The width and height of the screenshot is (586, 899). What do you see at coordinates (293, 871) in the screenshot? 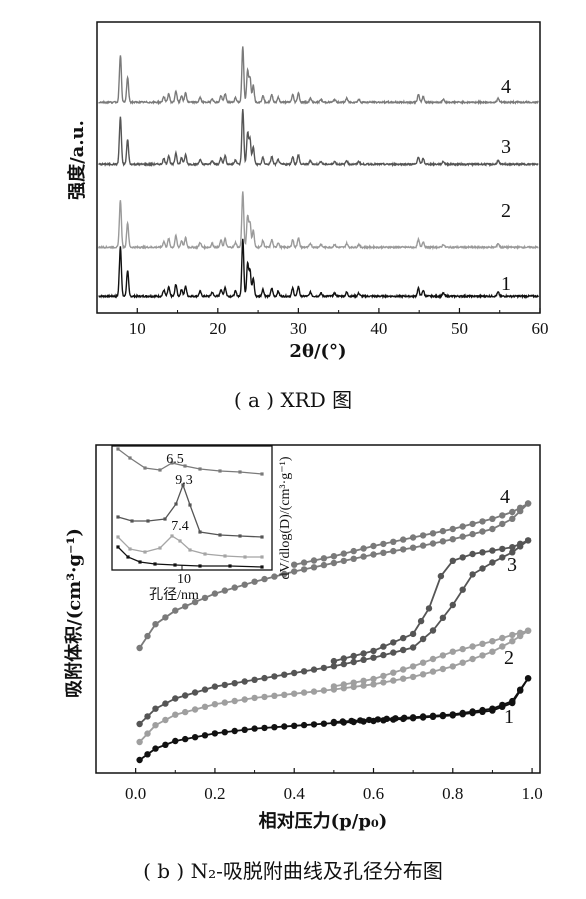
I see `bet-caption: ( b ) N₂-吸脱附曲线及孔径分布图` at bounding box center [293, 871].